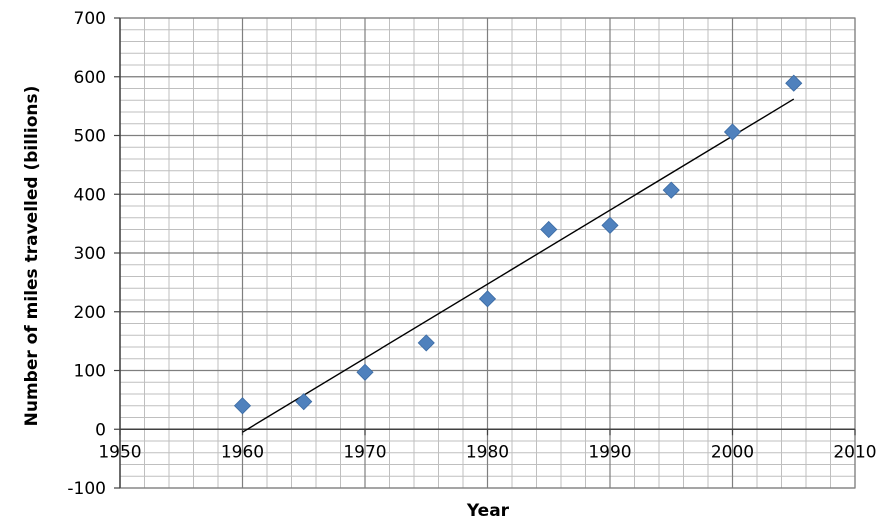  I want to click on y-axis-title: Number of miles travelled (billions), so click(32, 256).